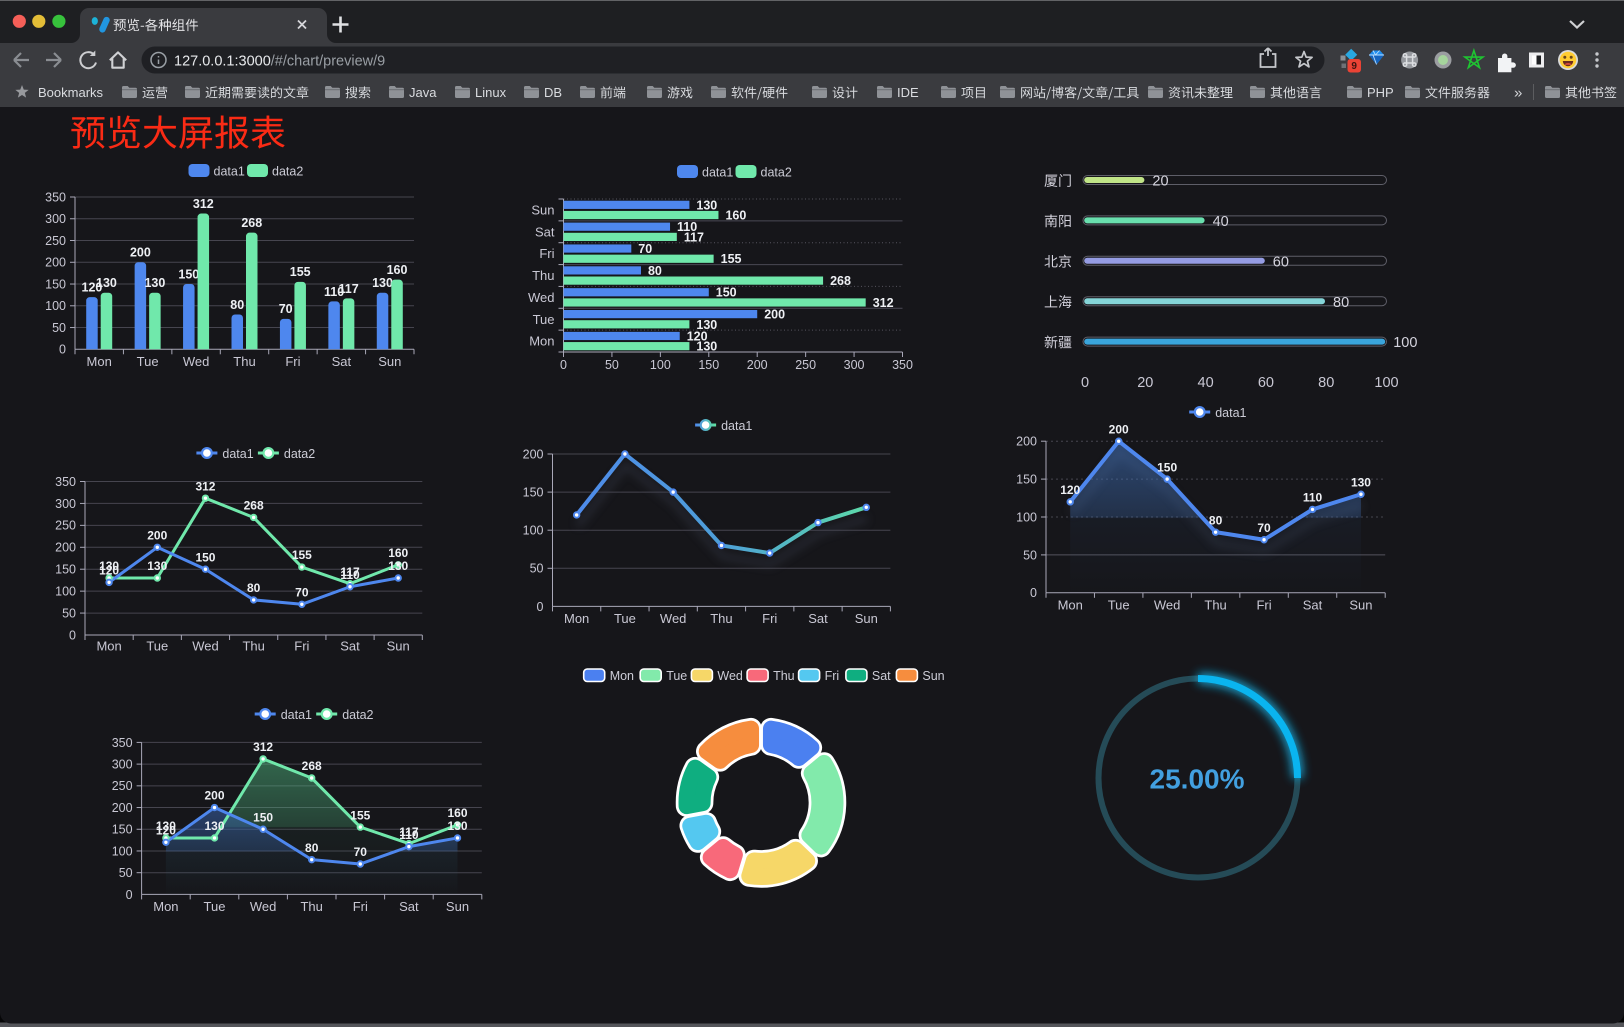 Image resolution: width=1624 pixels, height=1027 pixels. What do you see at coordinates (1206, 383) in the screenshot?
I see `svg-text: 40` at bounding box center [1206, 383].